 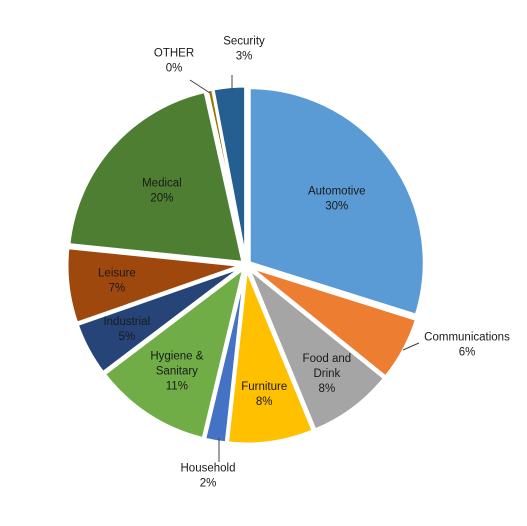 I want to click on slice-percent-label-leisure: 7%, so click(x=117, y=288).